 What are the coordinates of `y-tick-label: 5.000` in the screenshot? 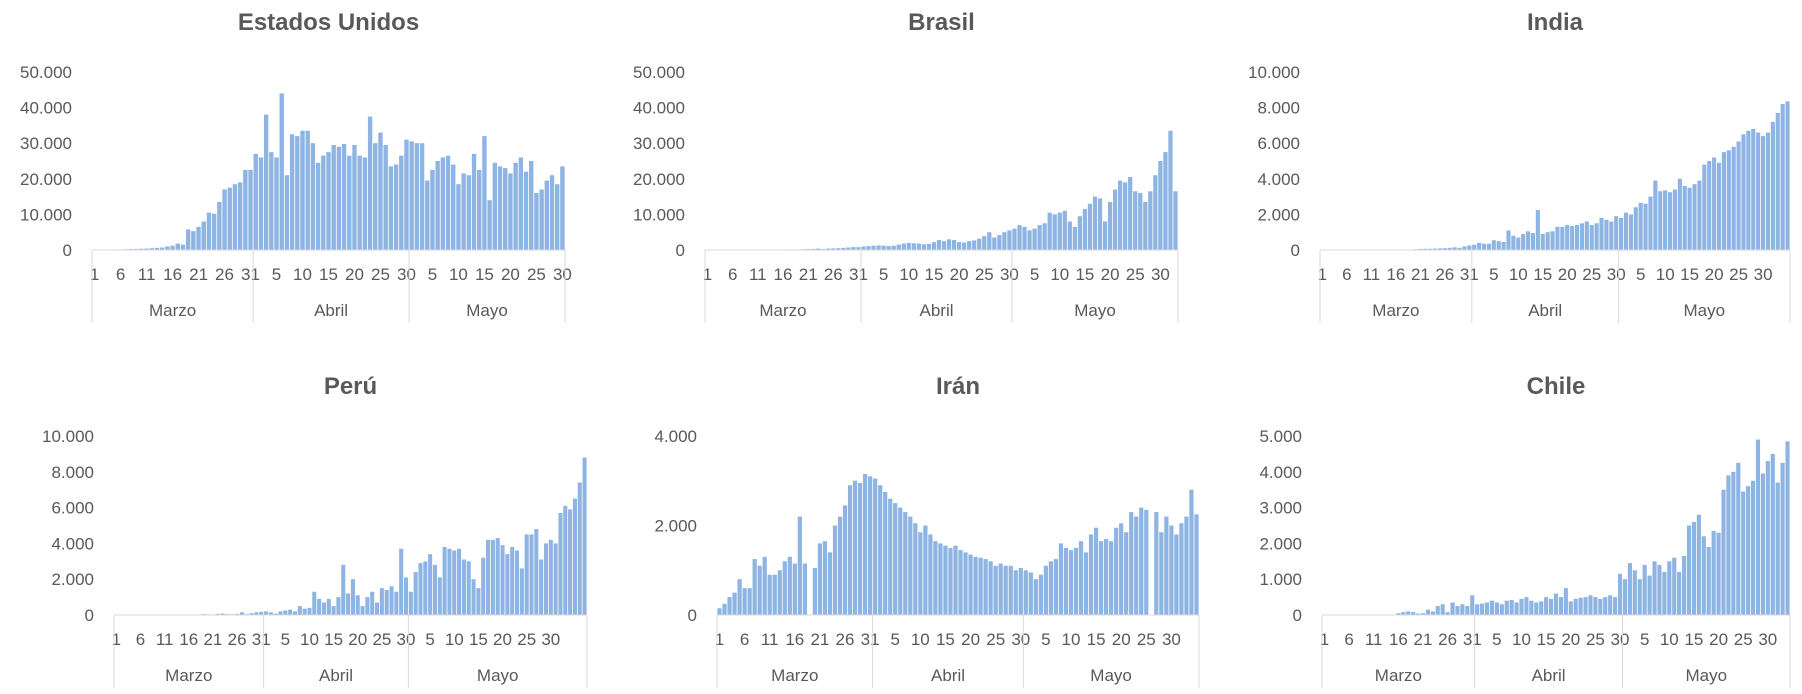 It's located at (1280, 436).